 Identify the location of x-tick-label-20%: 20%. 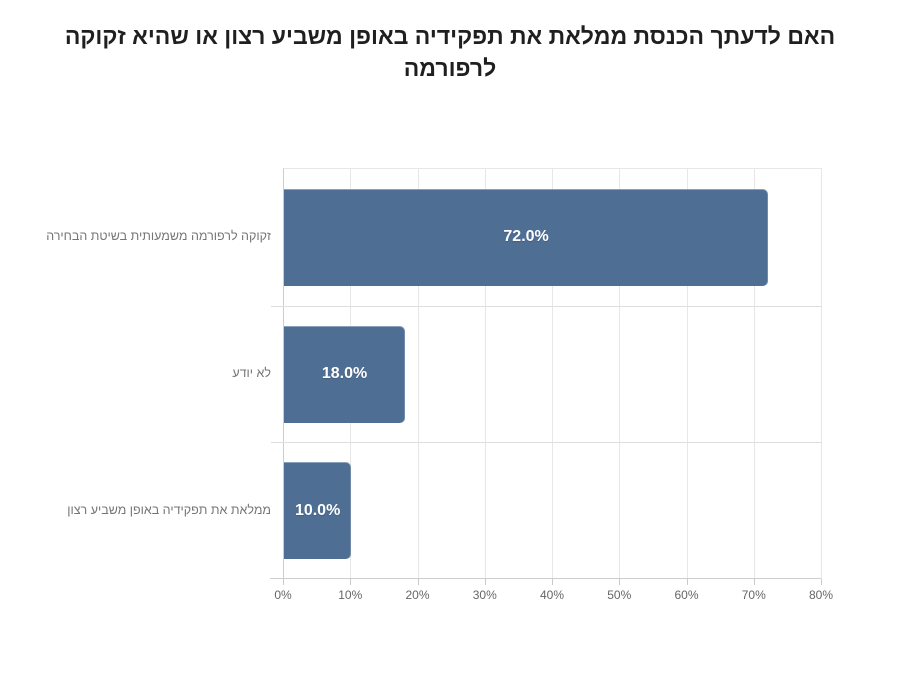
(417, 595).